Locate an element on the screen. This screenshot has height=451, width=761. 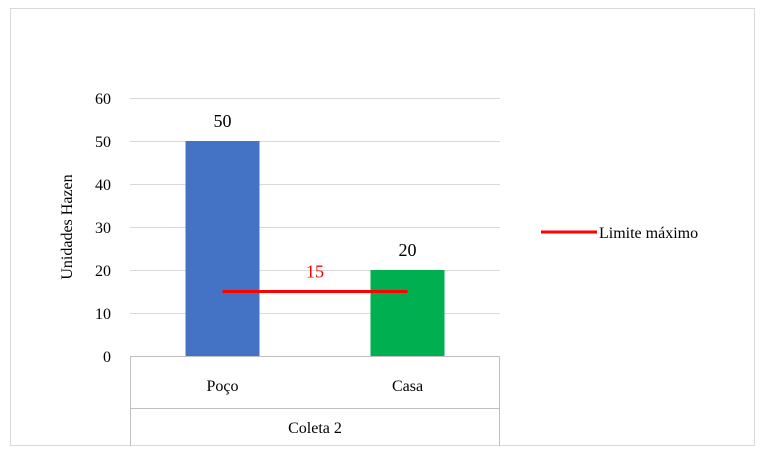
x-group-label: Coleta 2 is located at coordinates (315, 428).